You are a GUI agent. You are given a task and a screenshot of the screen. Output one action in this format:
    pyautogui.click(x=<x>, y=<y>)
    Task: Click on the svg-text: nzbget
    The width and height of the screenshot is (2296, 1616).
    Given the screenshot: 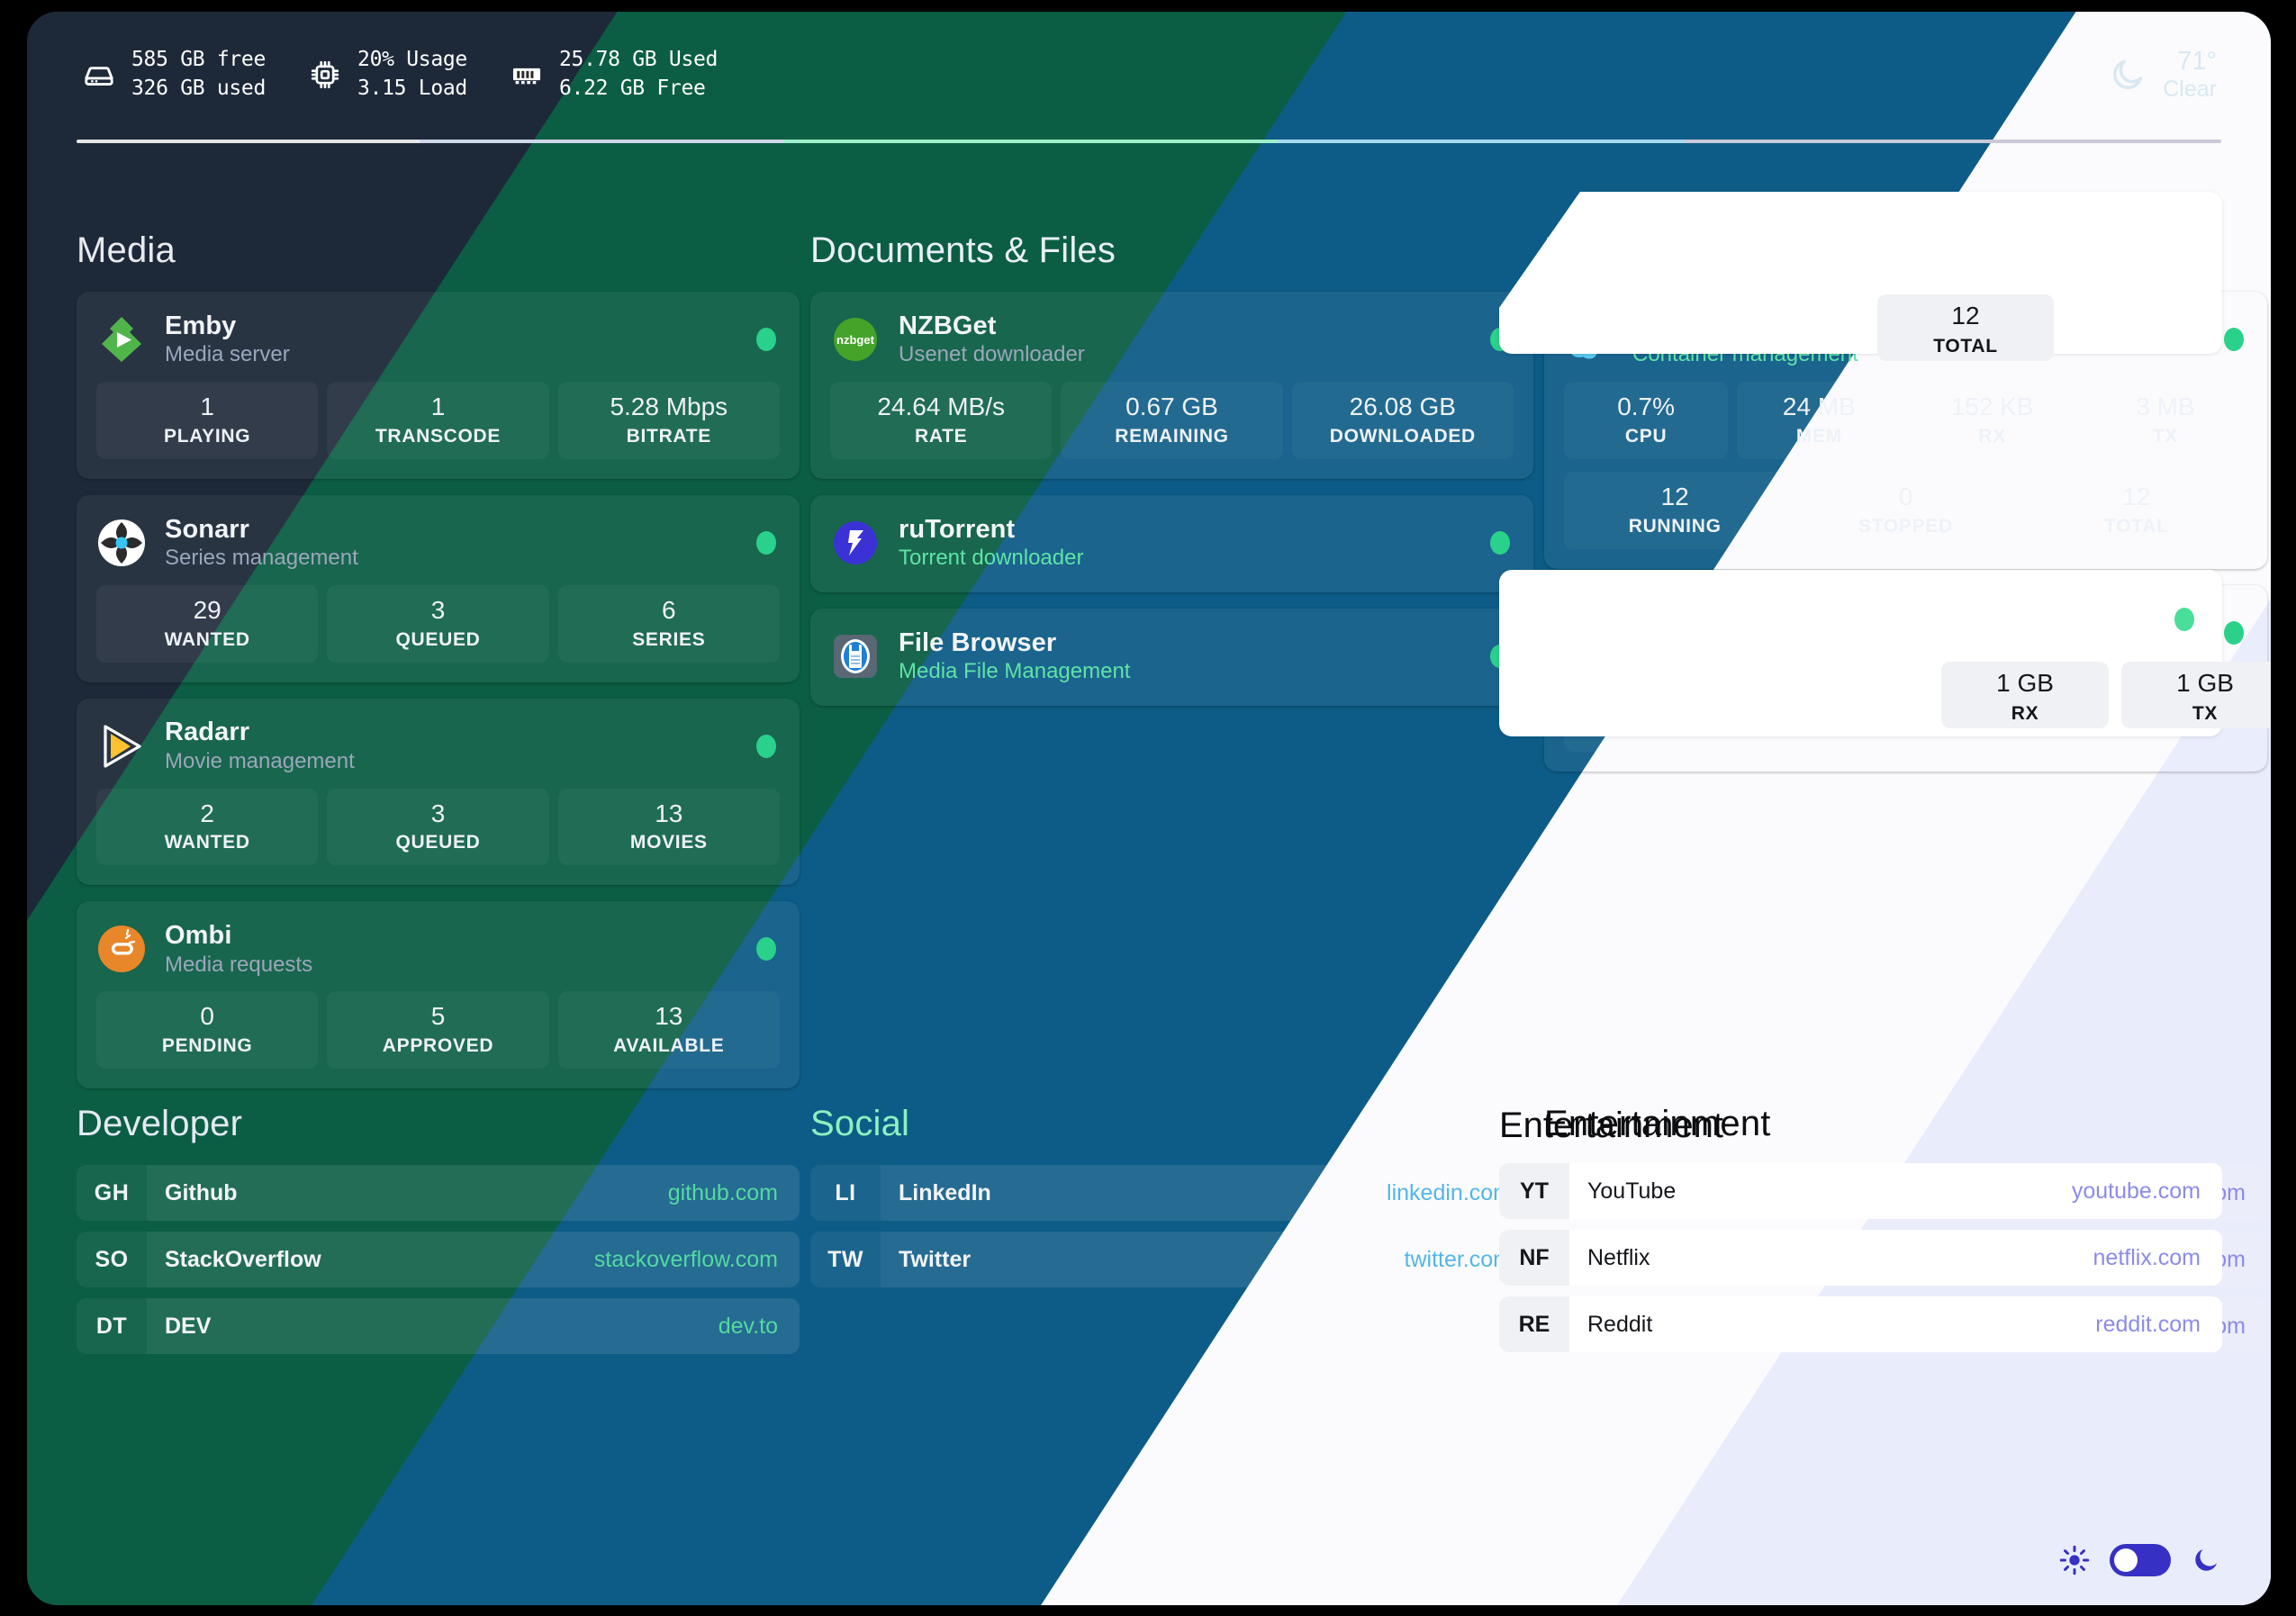 What is the action you would take?
    pyautogui.click(x=855, y=340)
    